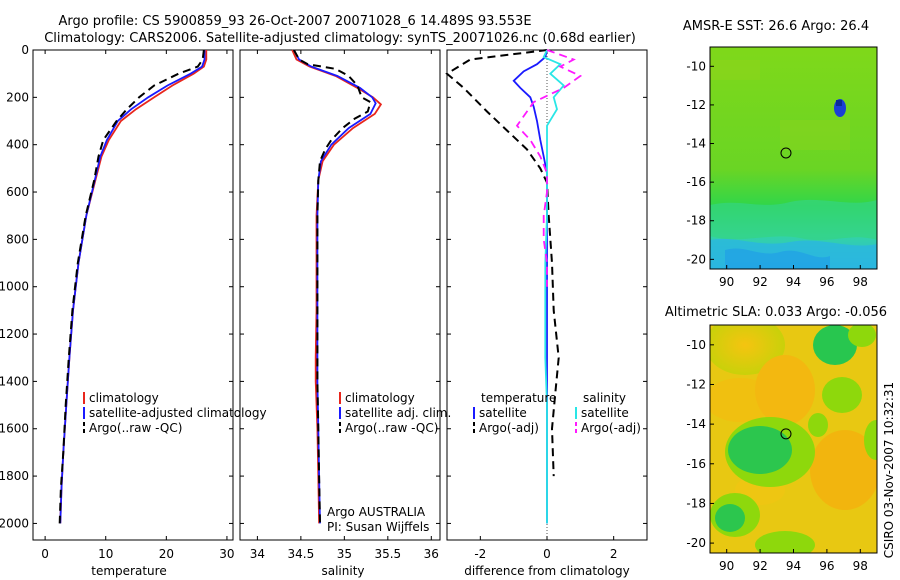 The width and height of the screenshot is (900, 580). What do you see at coordinates (502, 263) in the screenshot?
I see `series-line-temperature-argo-adj-` at bounding box center [502, 263].